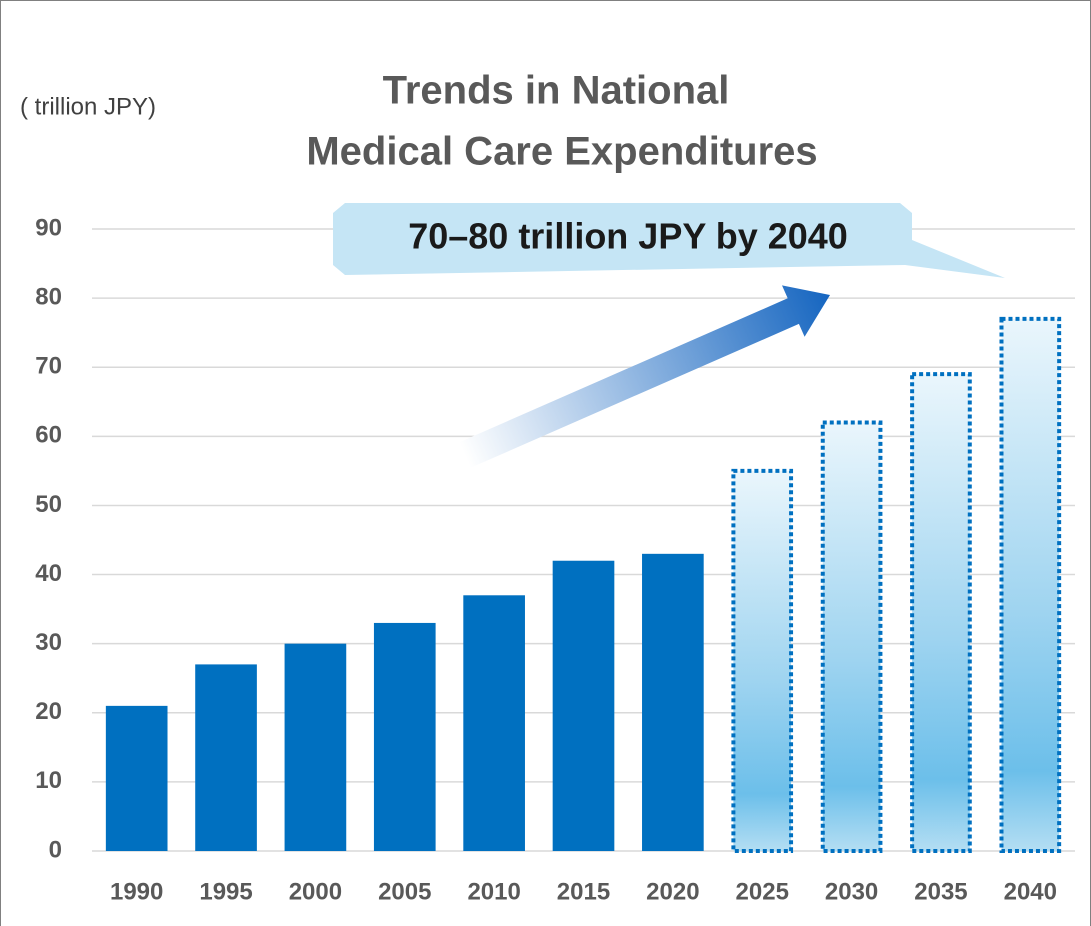 This screenshot has height=926, width=1091. What do you see at coordinates (1030, 891) in the screenshot?
I see `x-tick-label: 2040` at bounding box center [1030, 891].